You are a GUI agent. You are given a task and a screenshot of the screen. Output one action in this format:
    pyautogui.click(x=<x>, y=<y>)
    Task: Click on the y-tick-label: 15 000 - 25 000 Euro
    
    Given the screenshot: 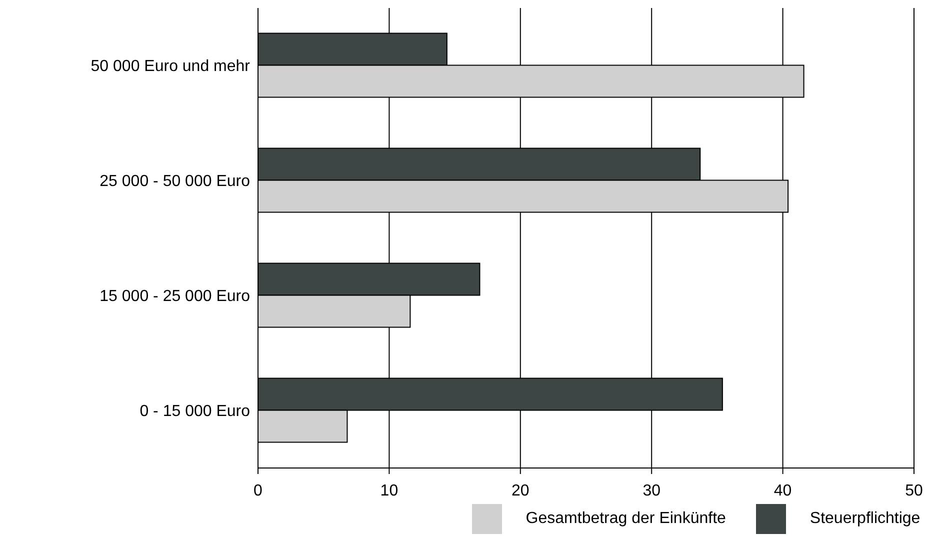 What is the action you would take?
    pyautogui.click(x=175, y=297)
    